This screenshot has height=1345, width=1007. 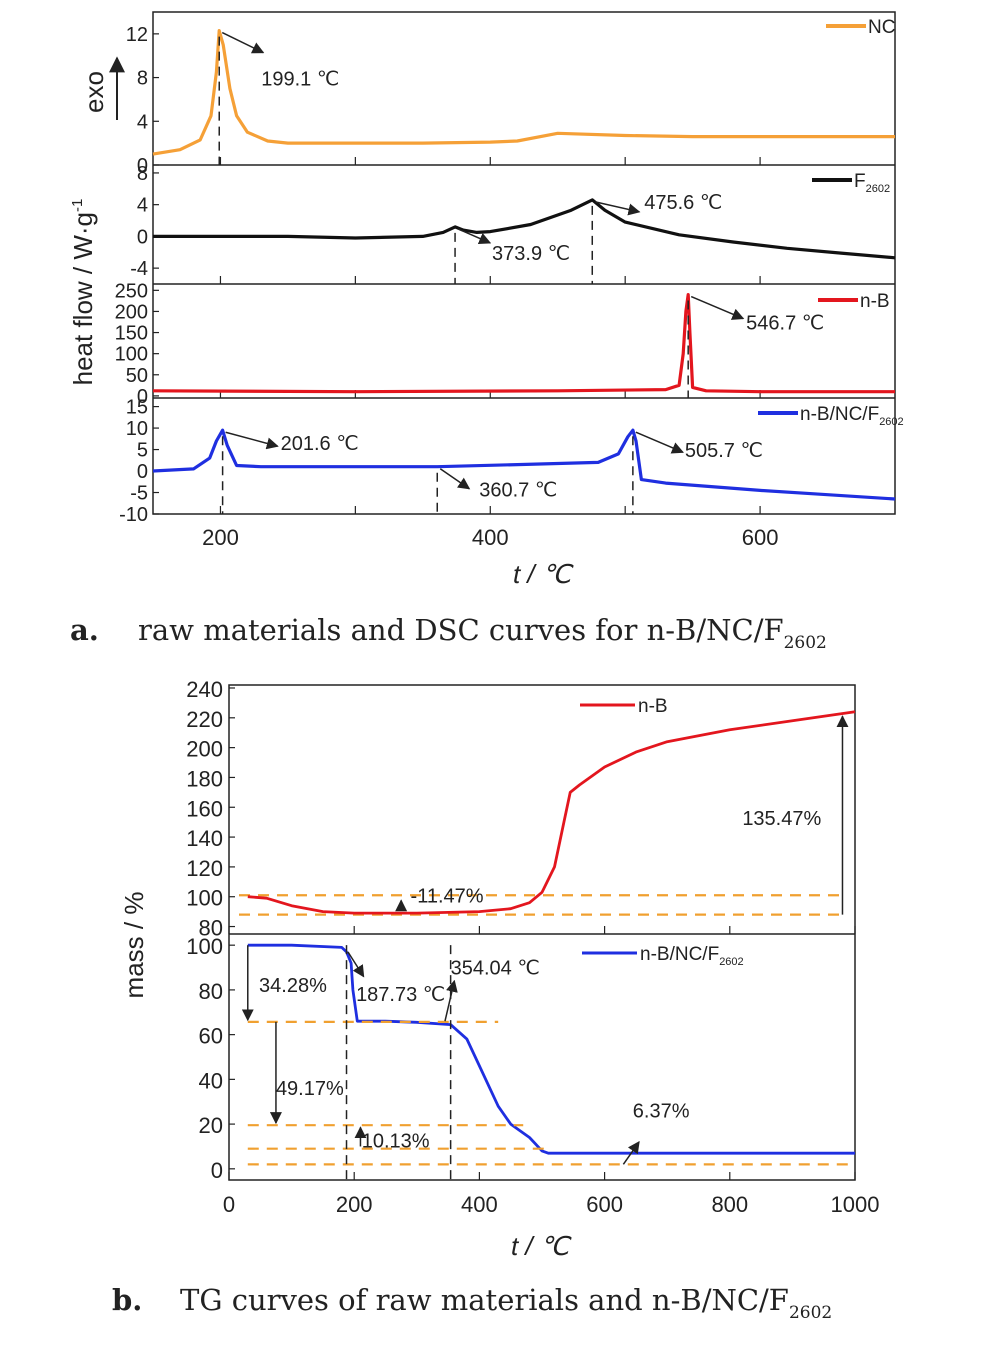 What do you see at coordinates (551, 1204) in the screenshot?
I see `tg-x-ticks: 0 200 400 600 800 1000` at bounding box center [551, 1204].